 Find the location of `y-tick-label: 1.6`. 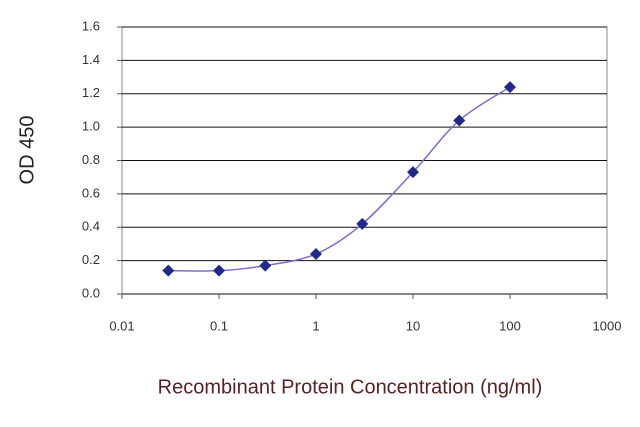

y-tick-label: 1.6 is located at coordinates (91, 25).